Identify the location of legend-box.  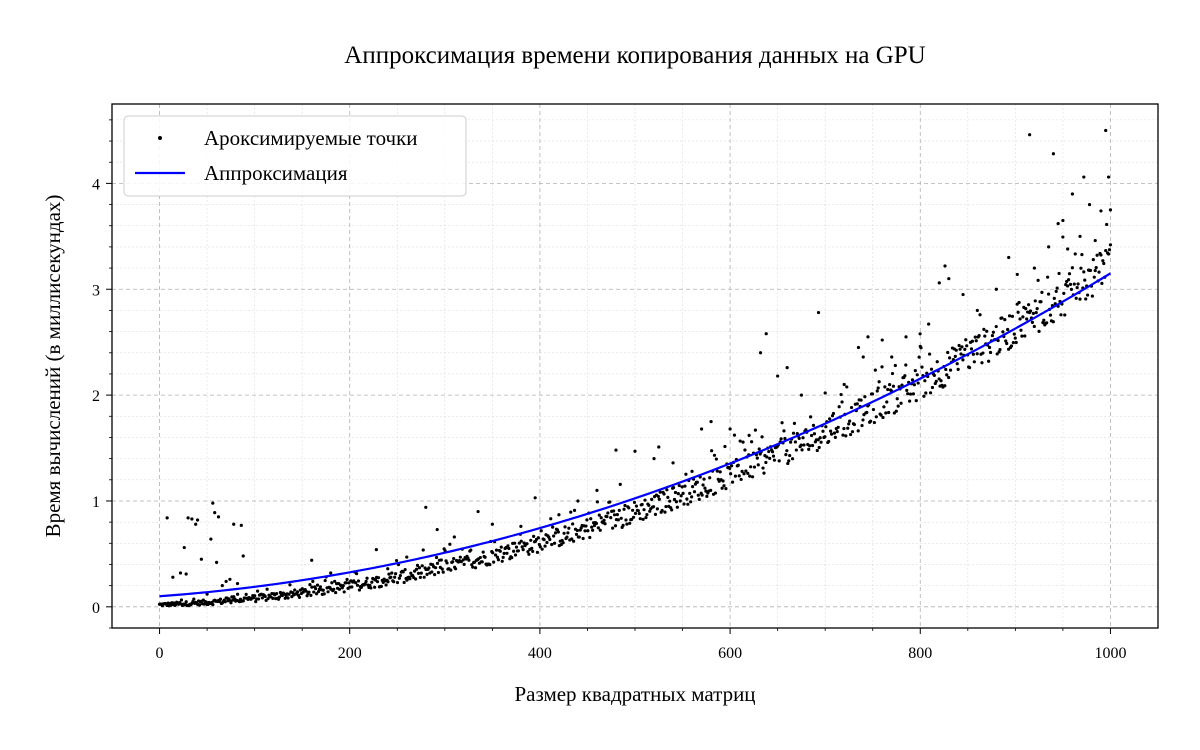
(295, 156).